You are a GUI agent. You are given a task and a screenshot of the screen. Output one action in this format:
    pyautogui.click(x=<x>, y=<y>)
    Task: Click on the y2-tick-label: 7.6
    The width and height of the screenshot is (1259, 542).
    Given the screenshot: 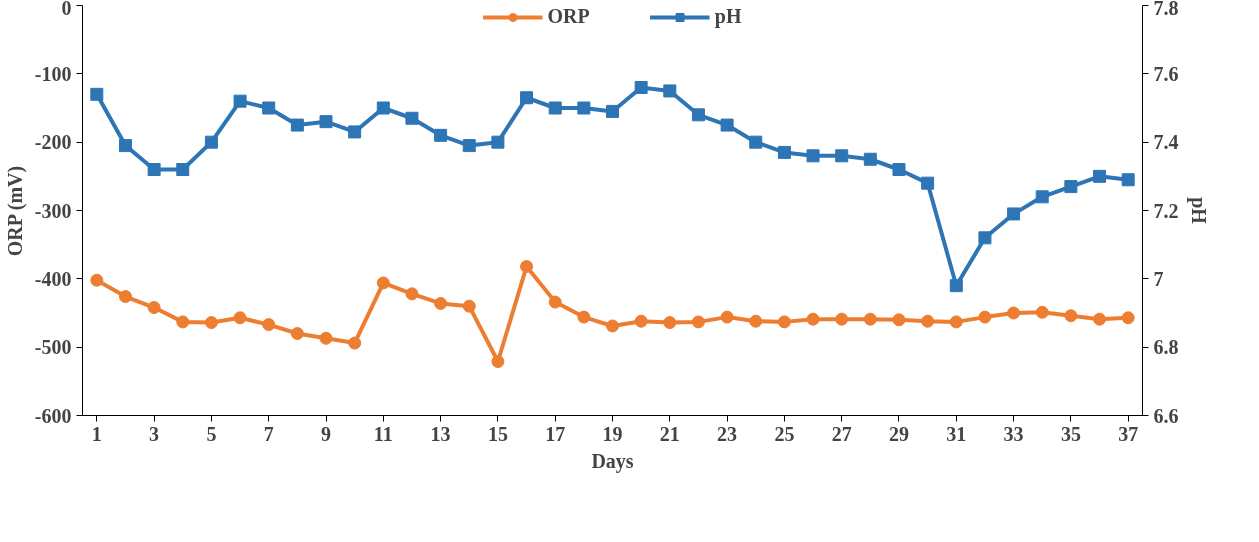 What is the action you would take?
    pyautogui.click(x=1166, y=73)
    